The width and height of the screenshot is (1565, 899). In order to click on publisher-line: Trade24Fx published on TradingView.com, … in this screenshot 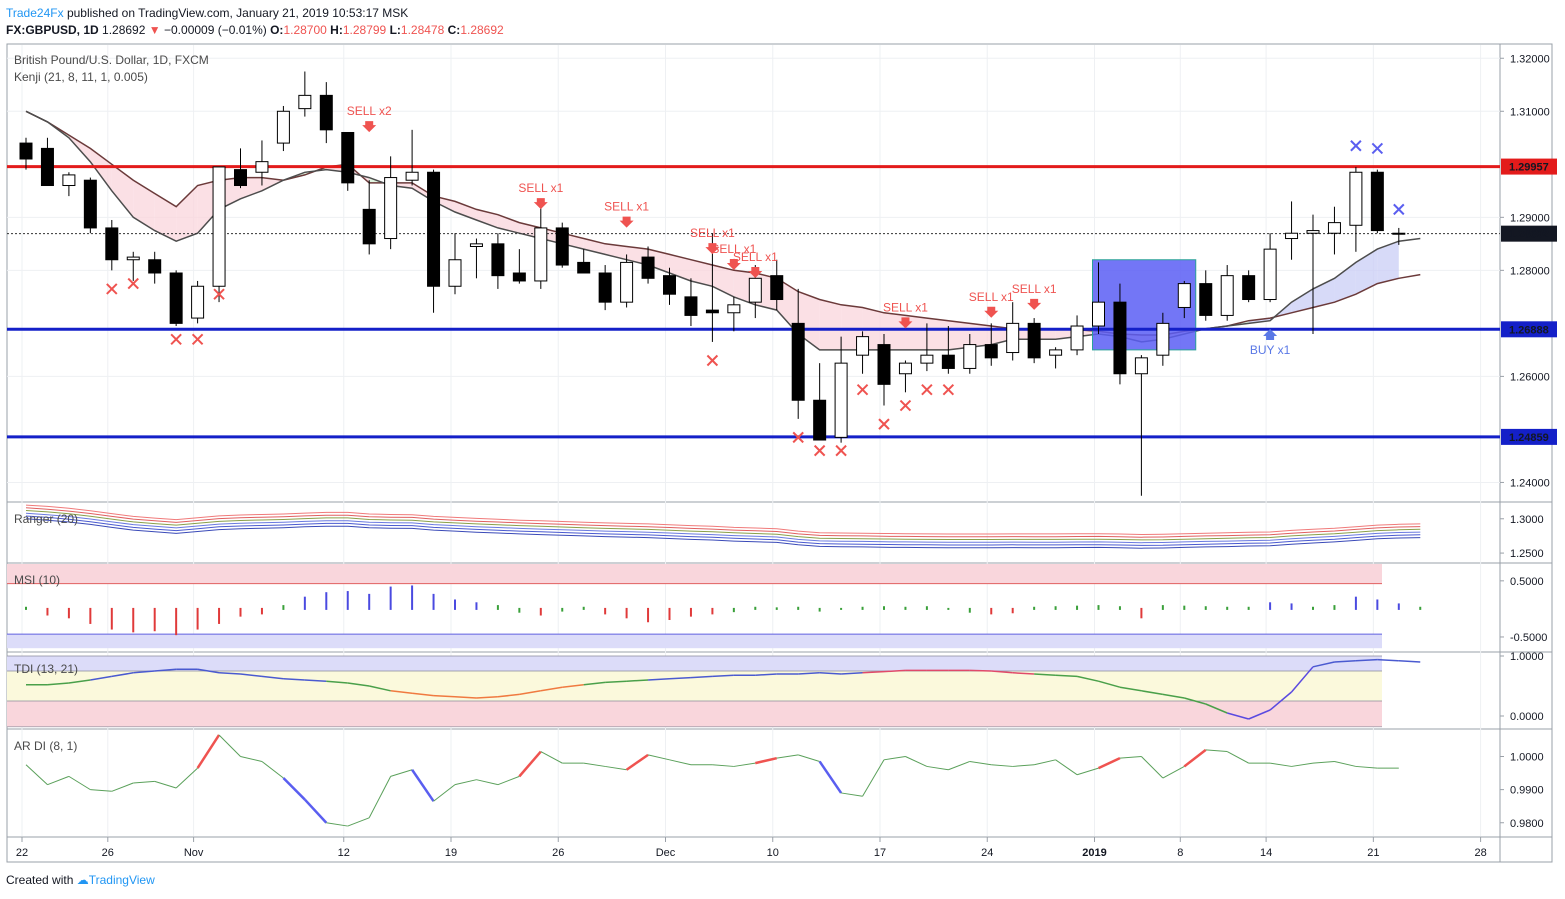, I will do `click(255, 13)`.